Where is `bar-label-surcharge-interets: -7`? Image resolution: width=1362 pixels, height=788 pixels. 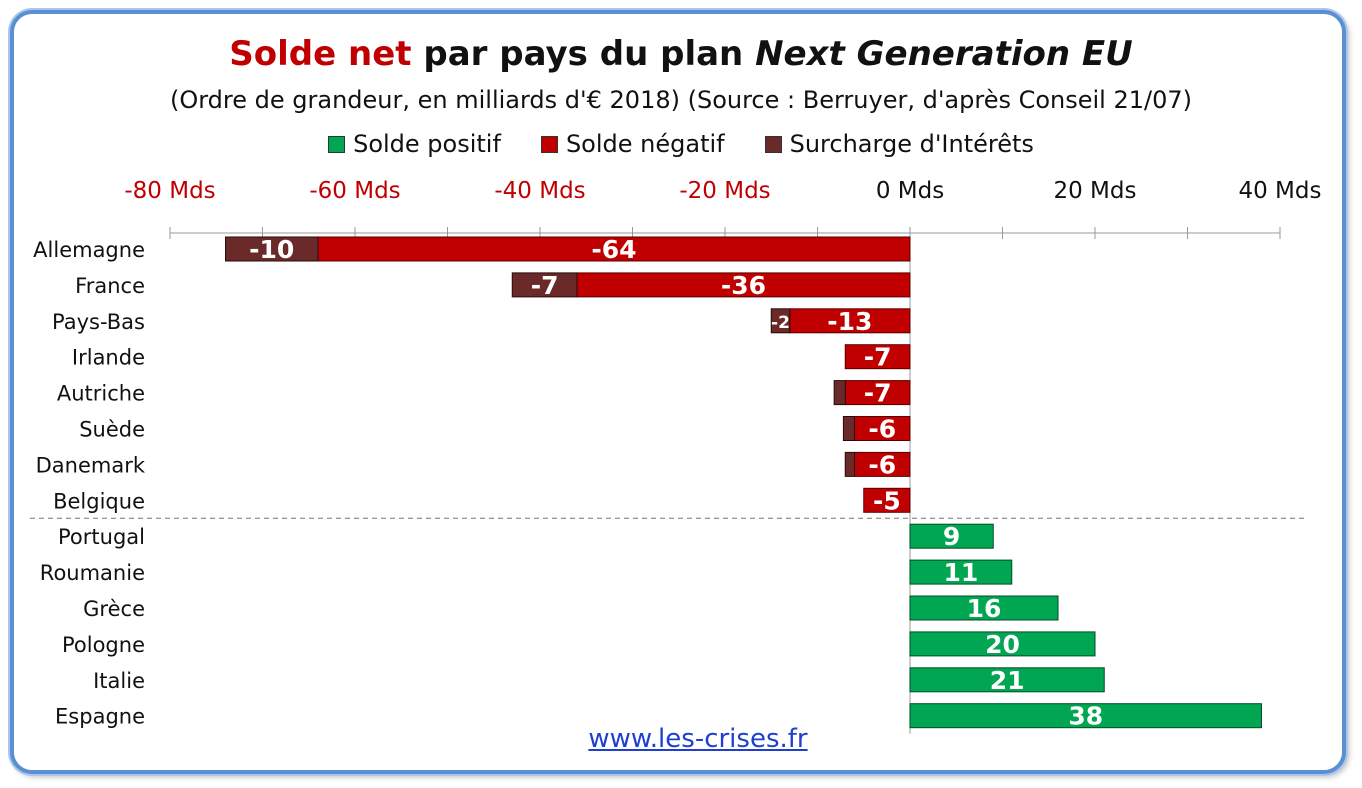 bar-label-surcharge-interets: -7 is located at coordinates (545, 285).